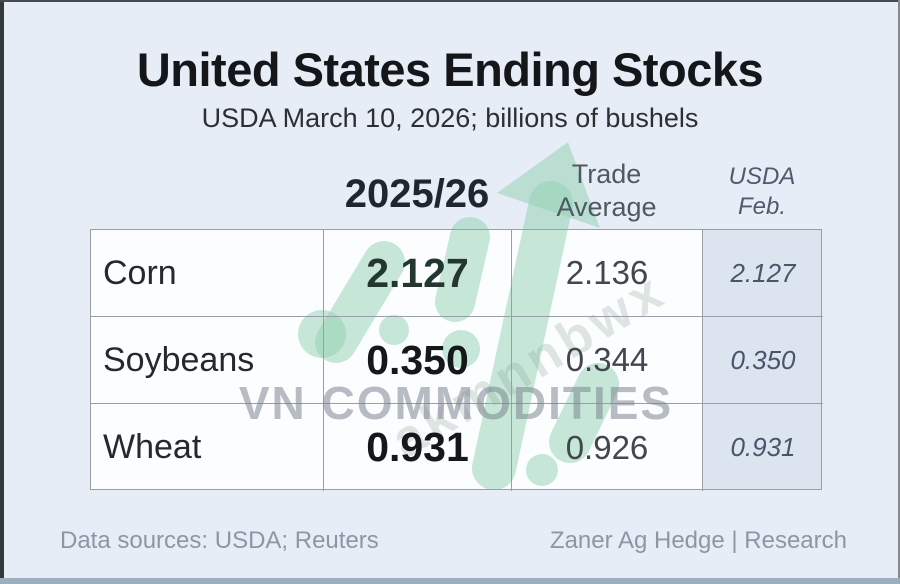 The height and width of the screenshot is (584, 900). Describe the element at coordinates (207, 273) in the screenshot. I see `row-corn-commodity: Corn` at that location.